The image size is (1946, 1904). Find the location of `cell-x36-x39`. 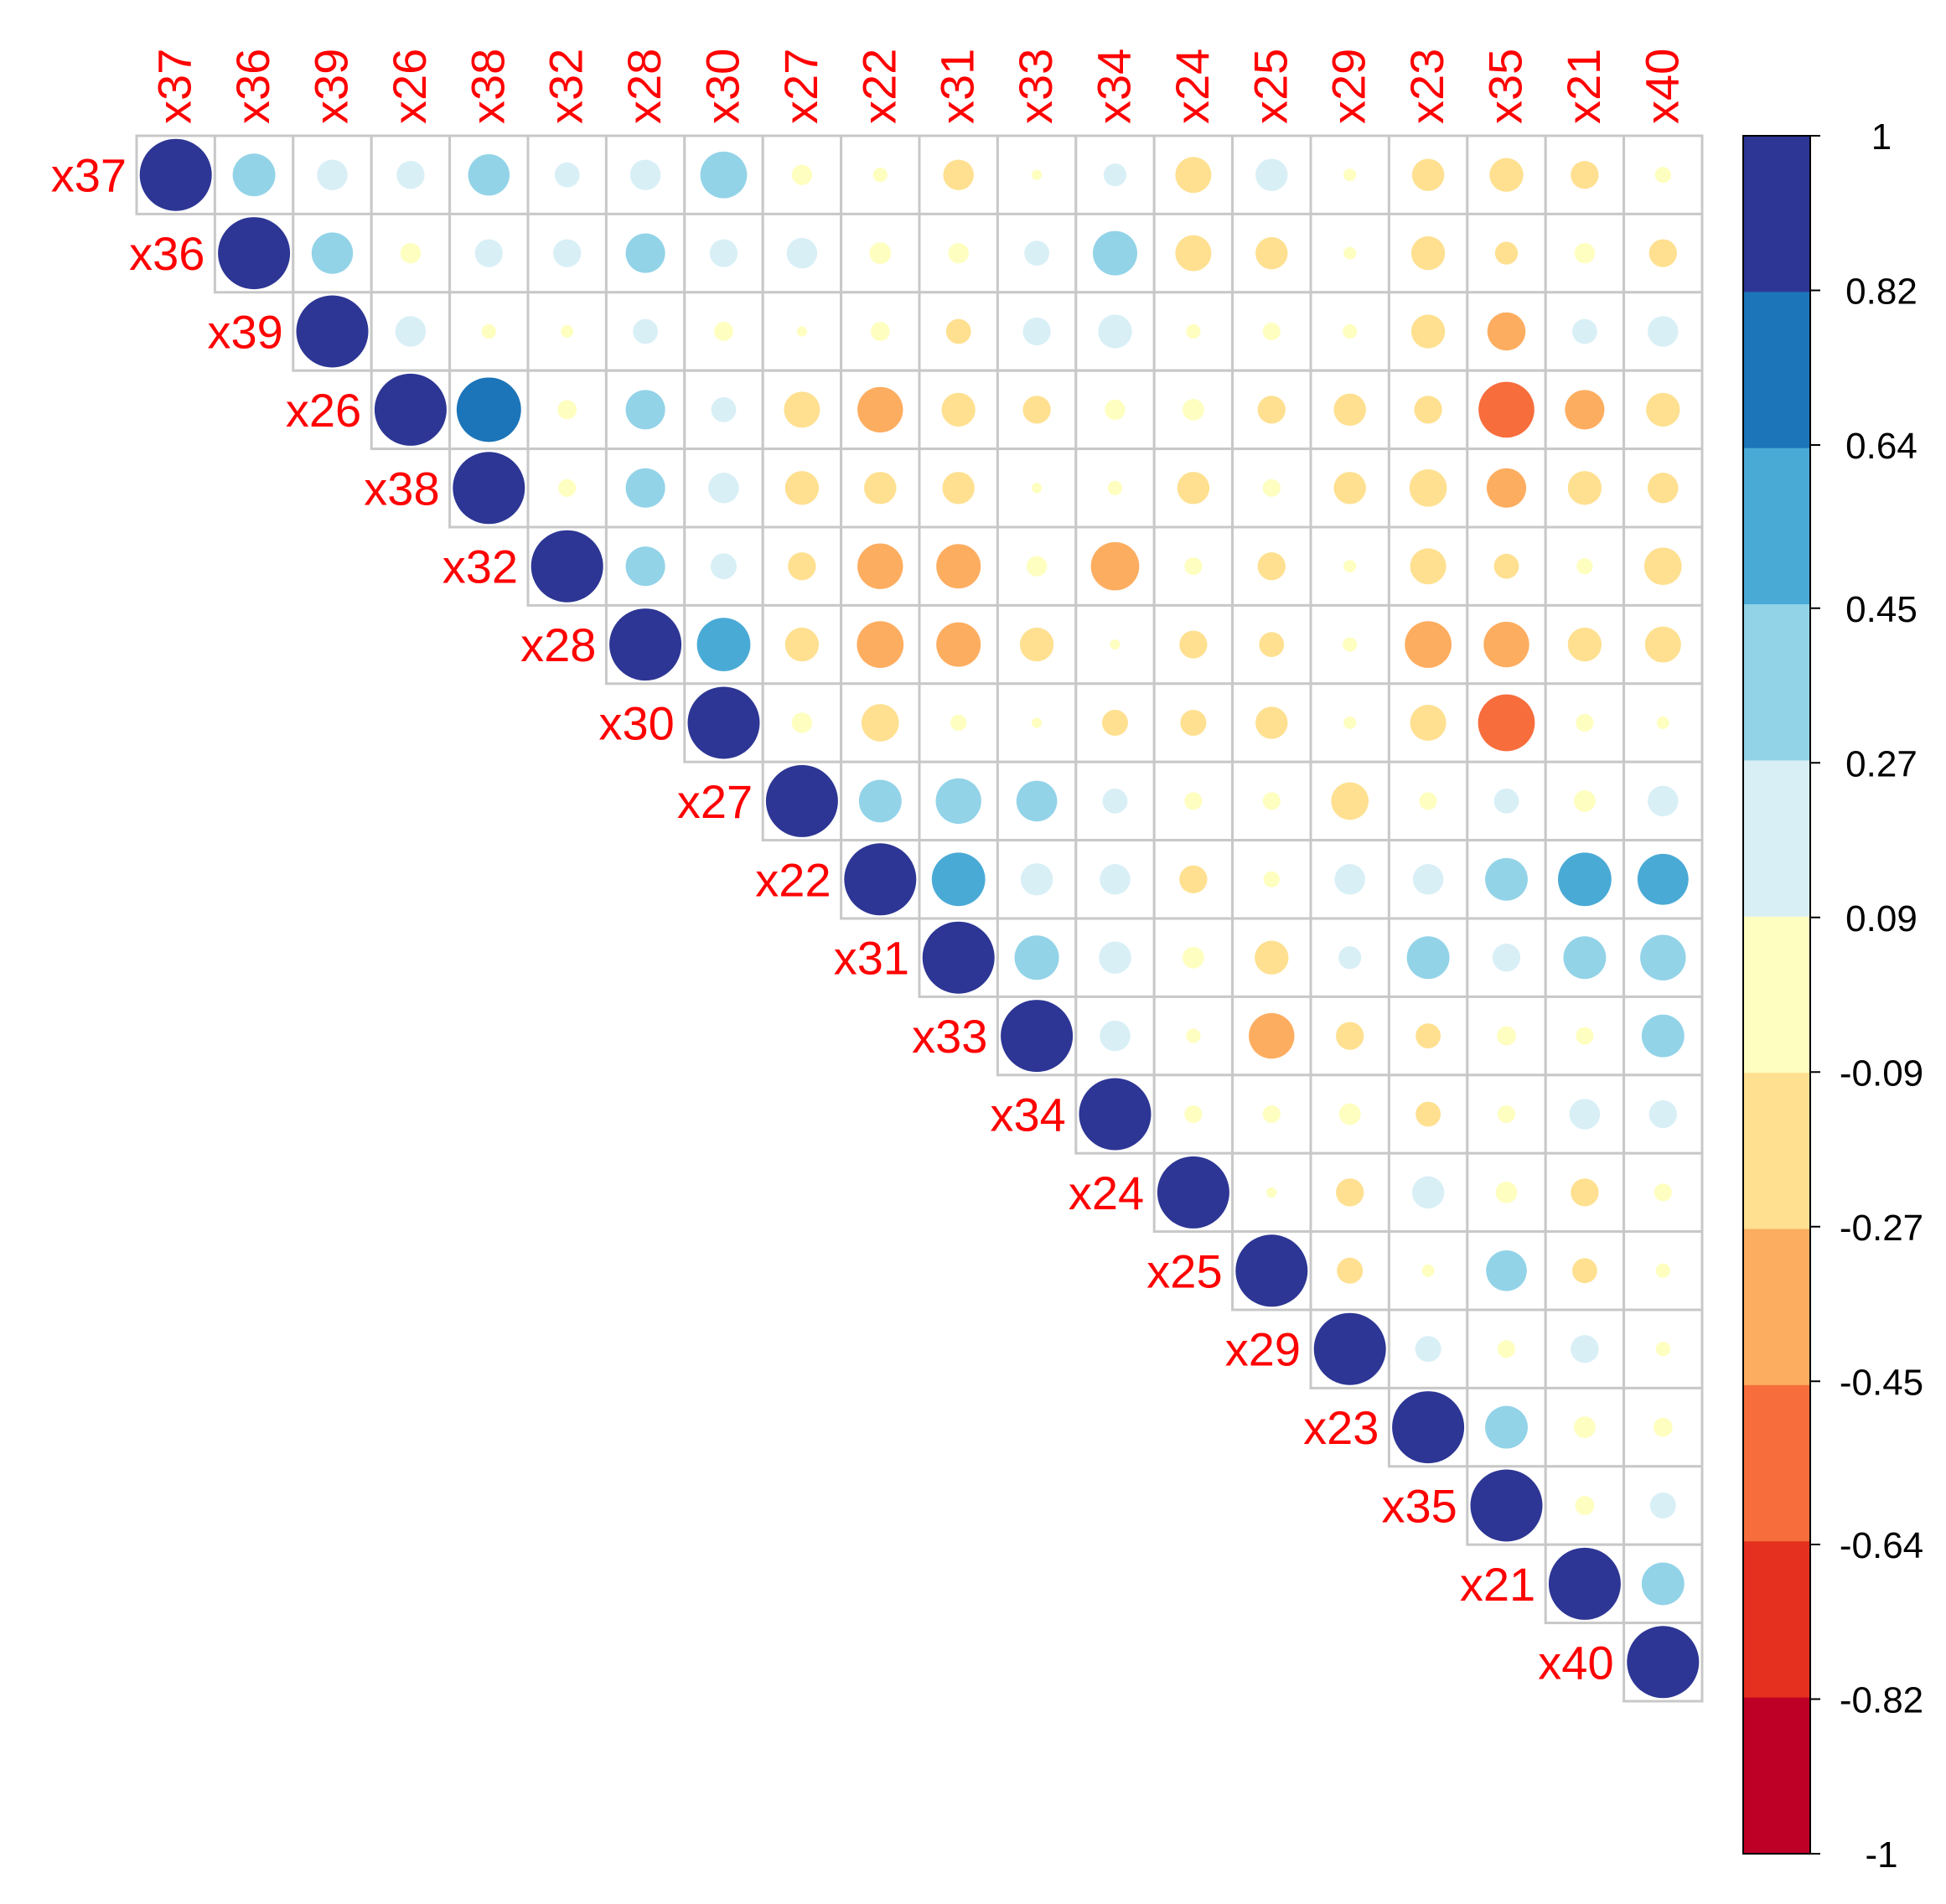

cell-x36-x39 is located at coordinates (332, 253).